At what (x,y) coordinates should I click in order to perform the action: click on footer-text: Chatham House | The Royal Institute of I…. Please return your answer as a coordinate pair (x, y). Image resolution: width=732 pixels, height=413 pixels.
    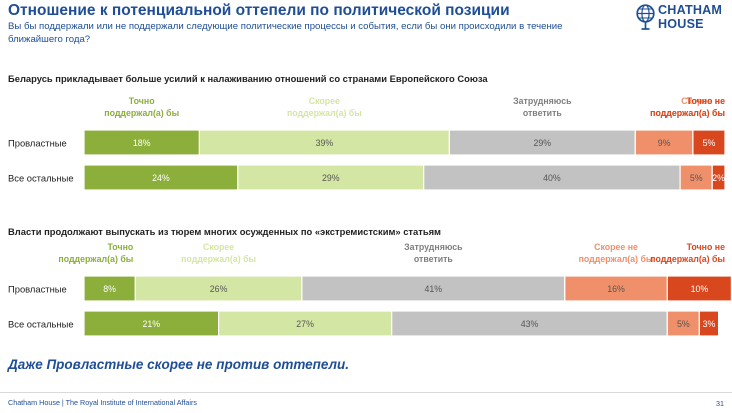
    Looking at the image, I should click on (102, 402).